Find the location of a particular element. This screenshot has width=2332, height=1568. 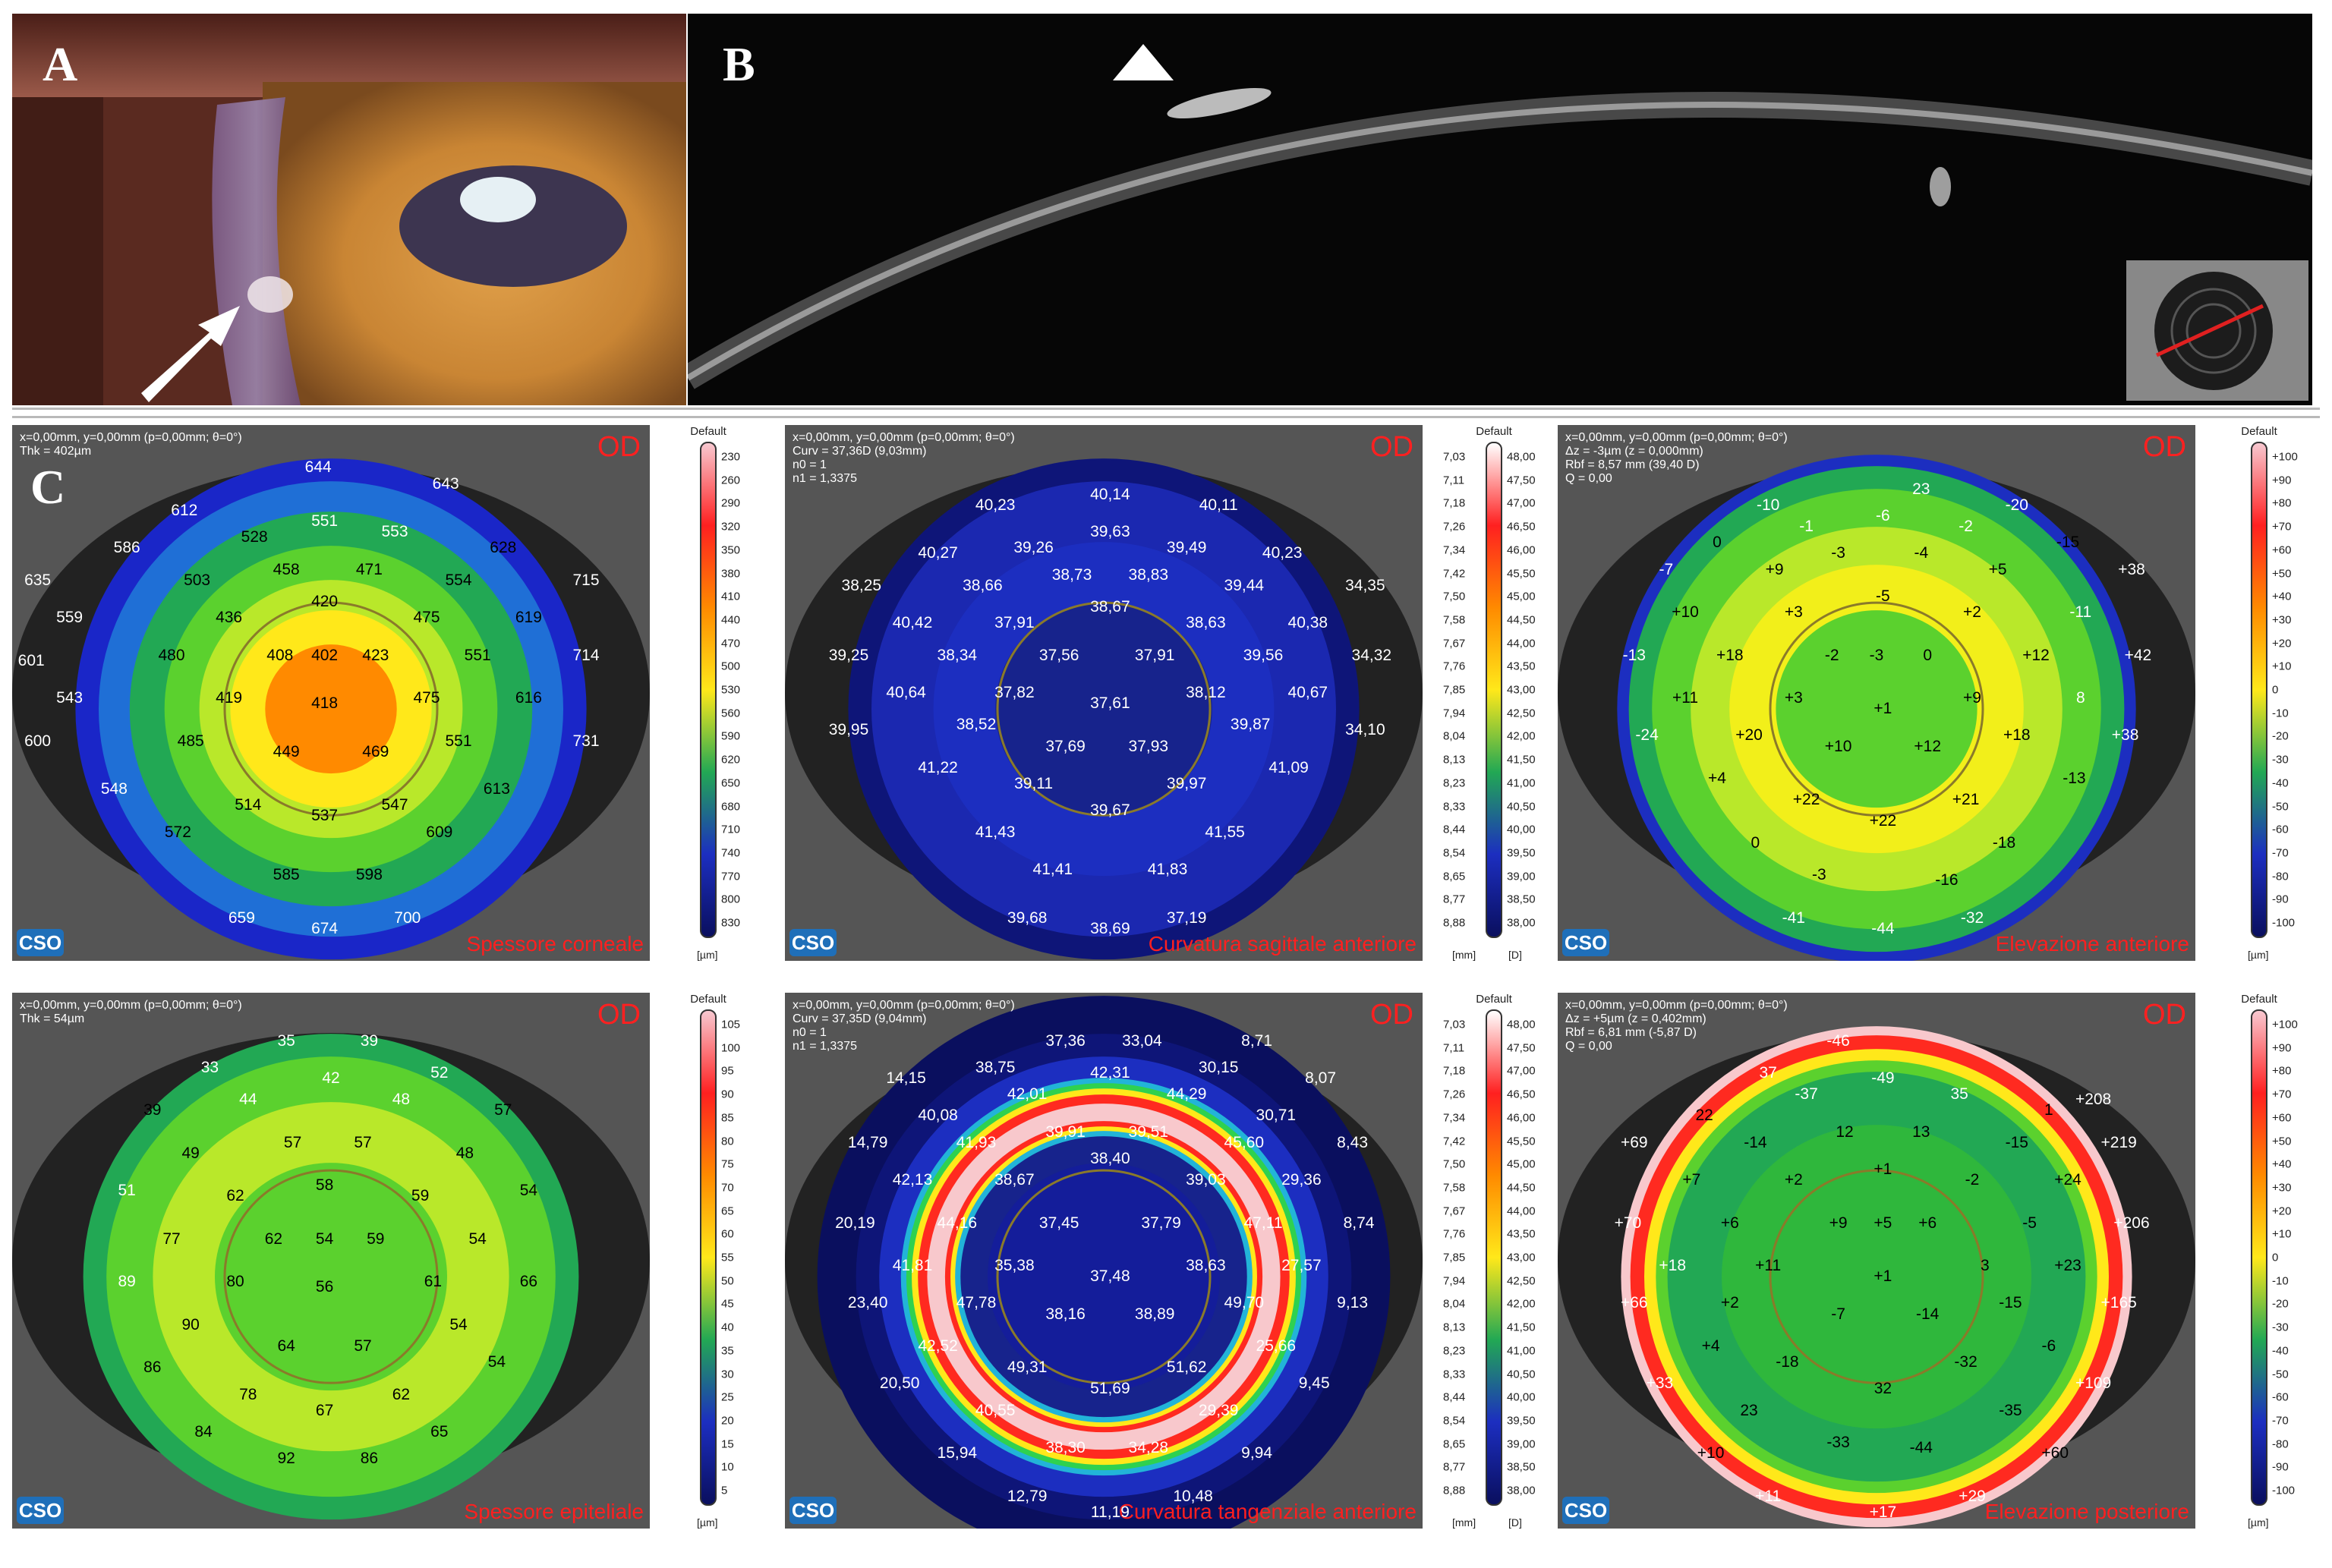

scale-tick: +40 is located at coordinates (2282, 1164).